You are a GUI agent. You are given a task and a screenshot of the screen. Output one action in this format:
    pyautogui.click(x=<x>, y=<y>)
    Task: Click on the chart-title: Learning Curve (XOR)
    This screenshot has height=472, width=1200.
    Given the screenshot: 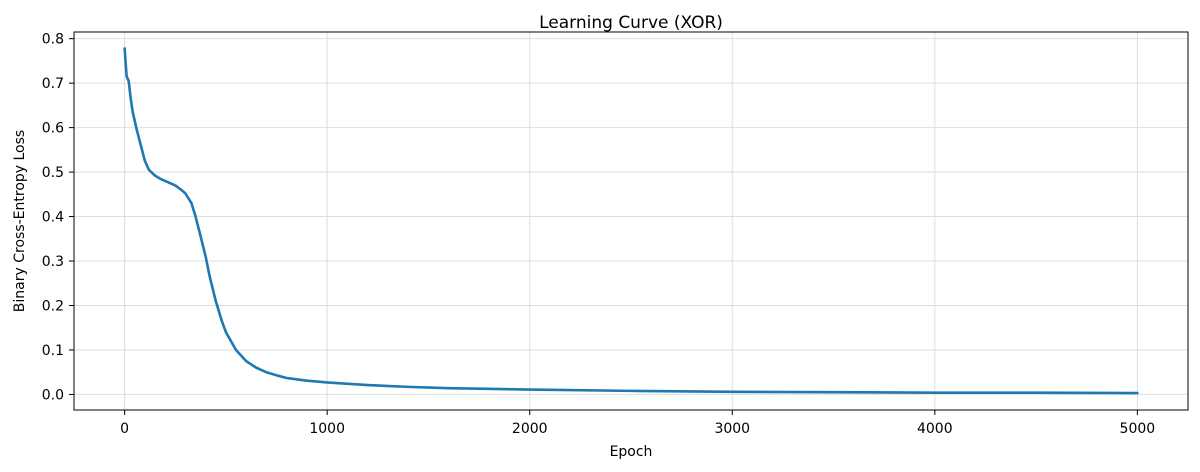 What is the action you would take?
    pyautogui.click(x=631, y=23)
    